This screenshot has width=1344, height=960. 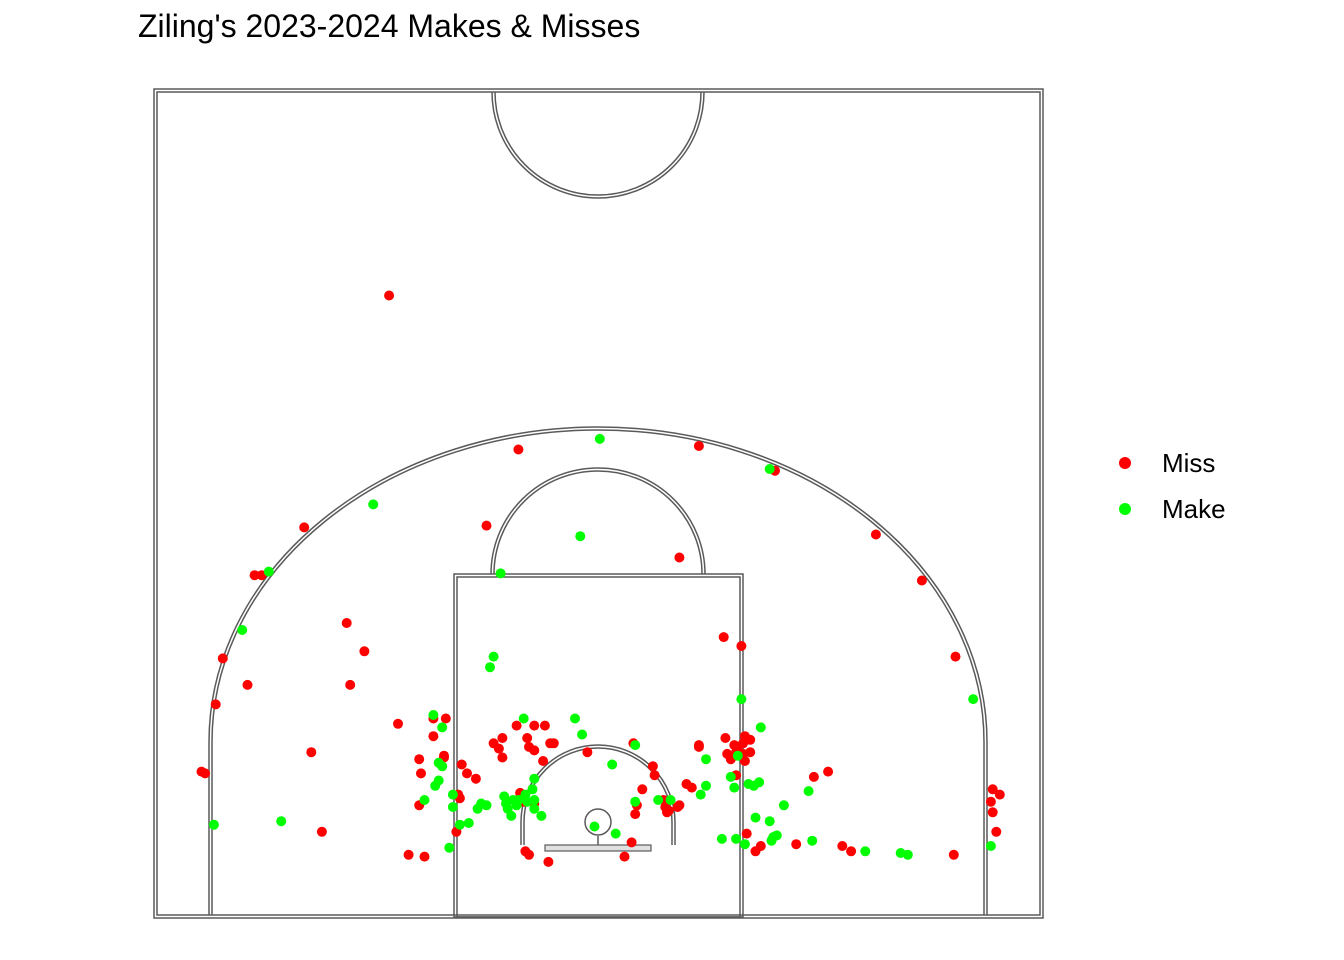 I want to click on center-circle-outer, so click(x=598, y=145).